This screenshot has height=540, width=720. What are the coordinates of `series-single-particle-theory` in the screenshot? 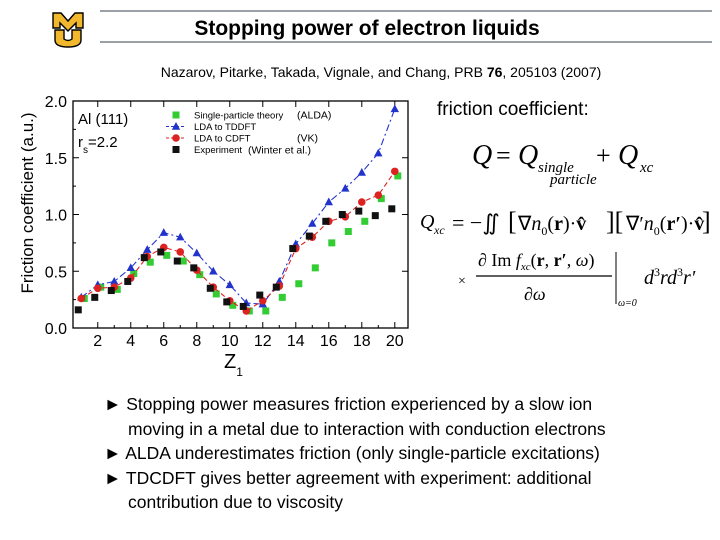 It's located at (241, 243).